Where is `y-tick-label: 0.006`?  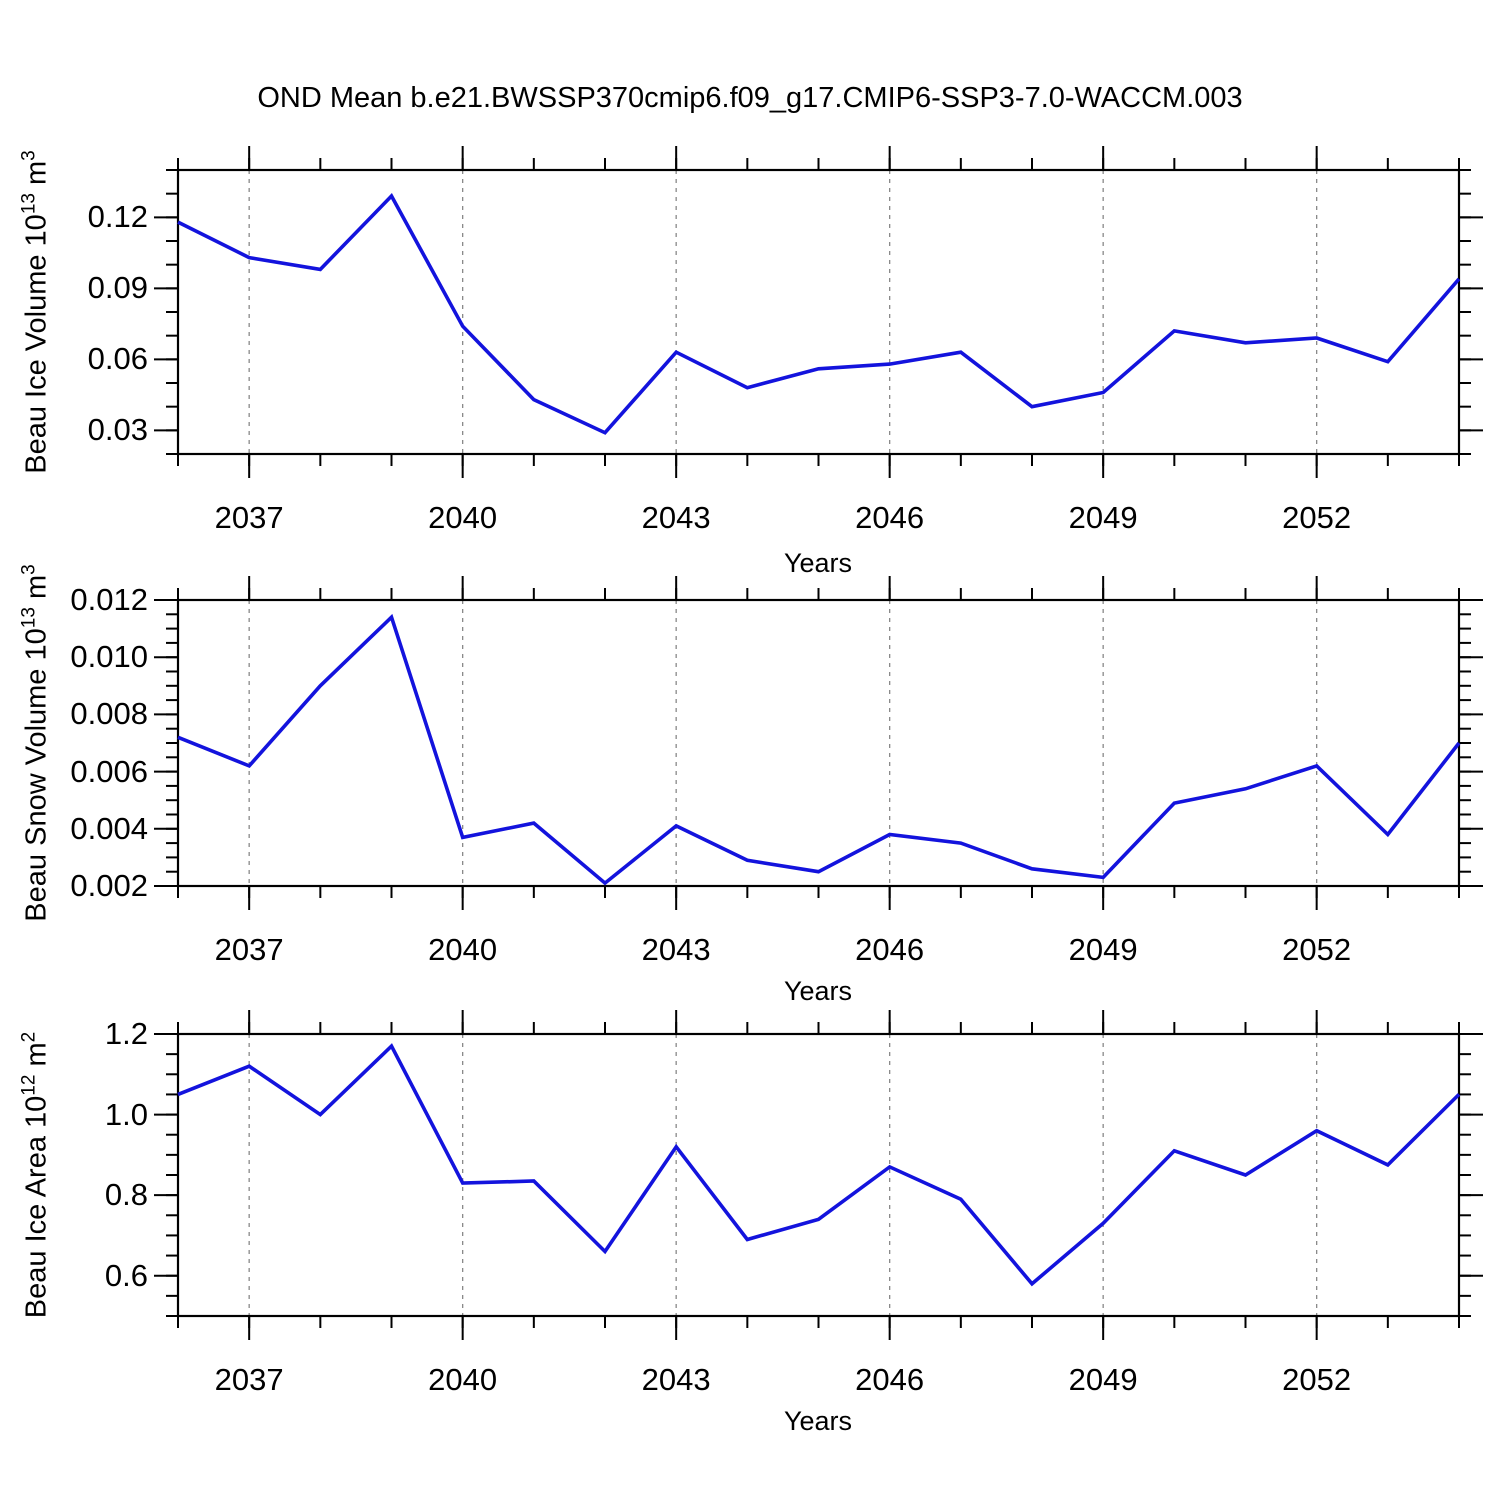
y-tick-label: 0.006 is located at coordinates (109, 771).